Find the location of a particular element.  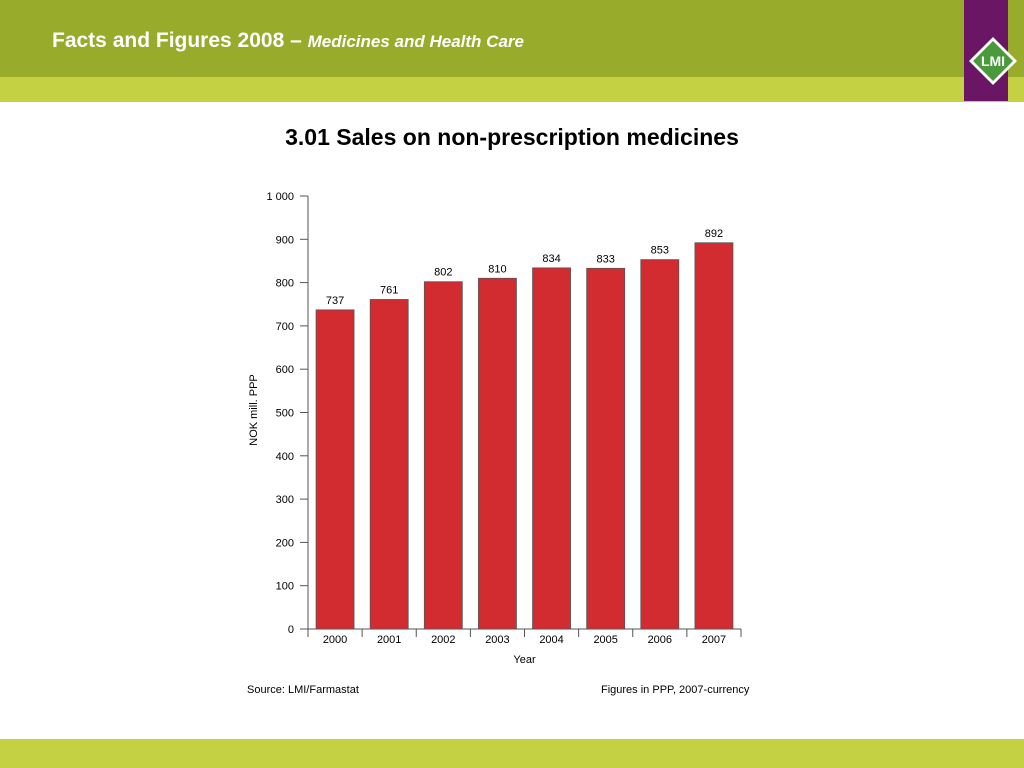

bar-value-label: 833 is located at coordinates (606, 259).